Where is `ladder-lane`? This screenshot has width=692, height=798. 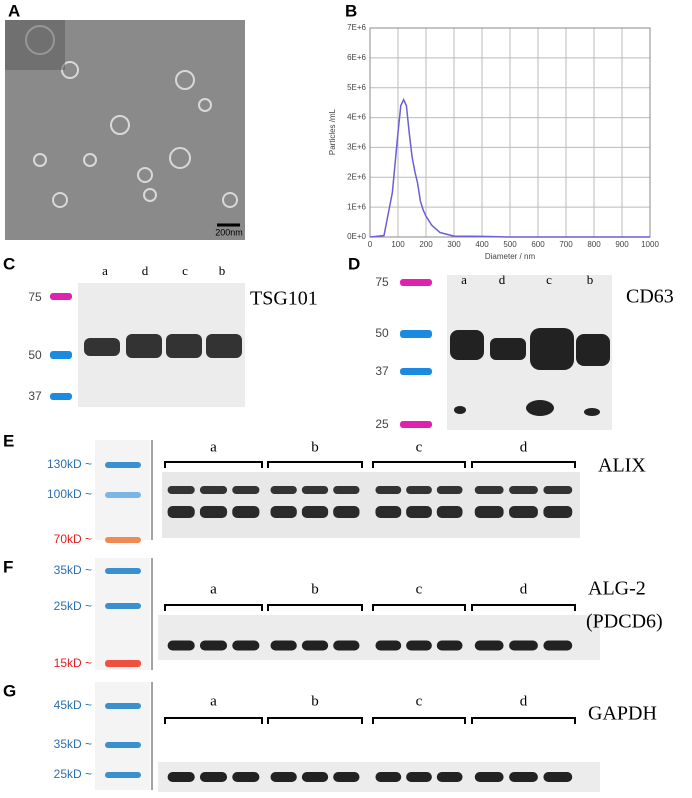 ladder-lane is located at coordinates (122, 490).